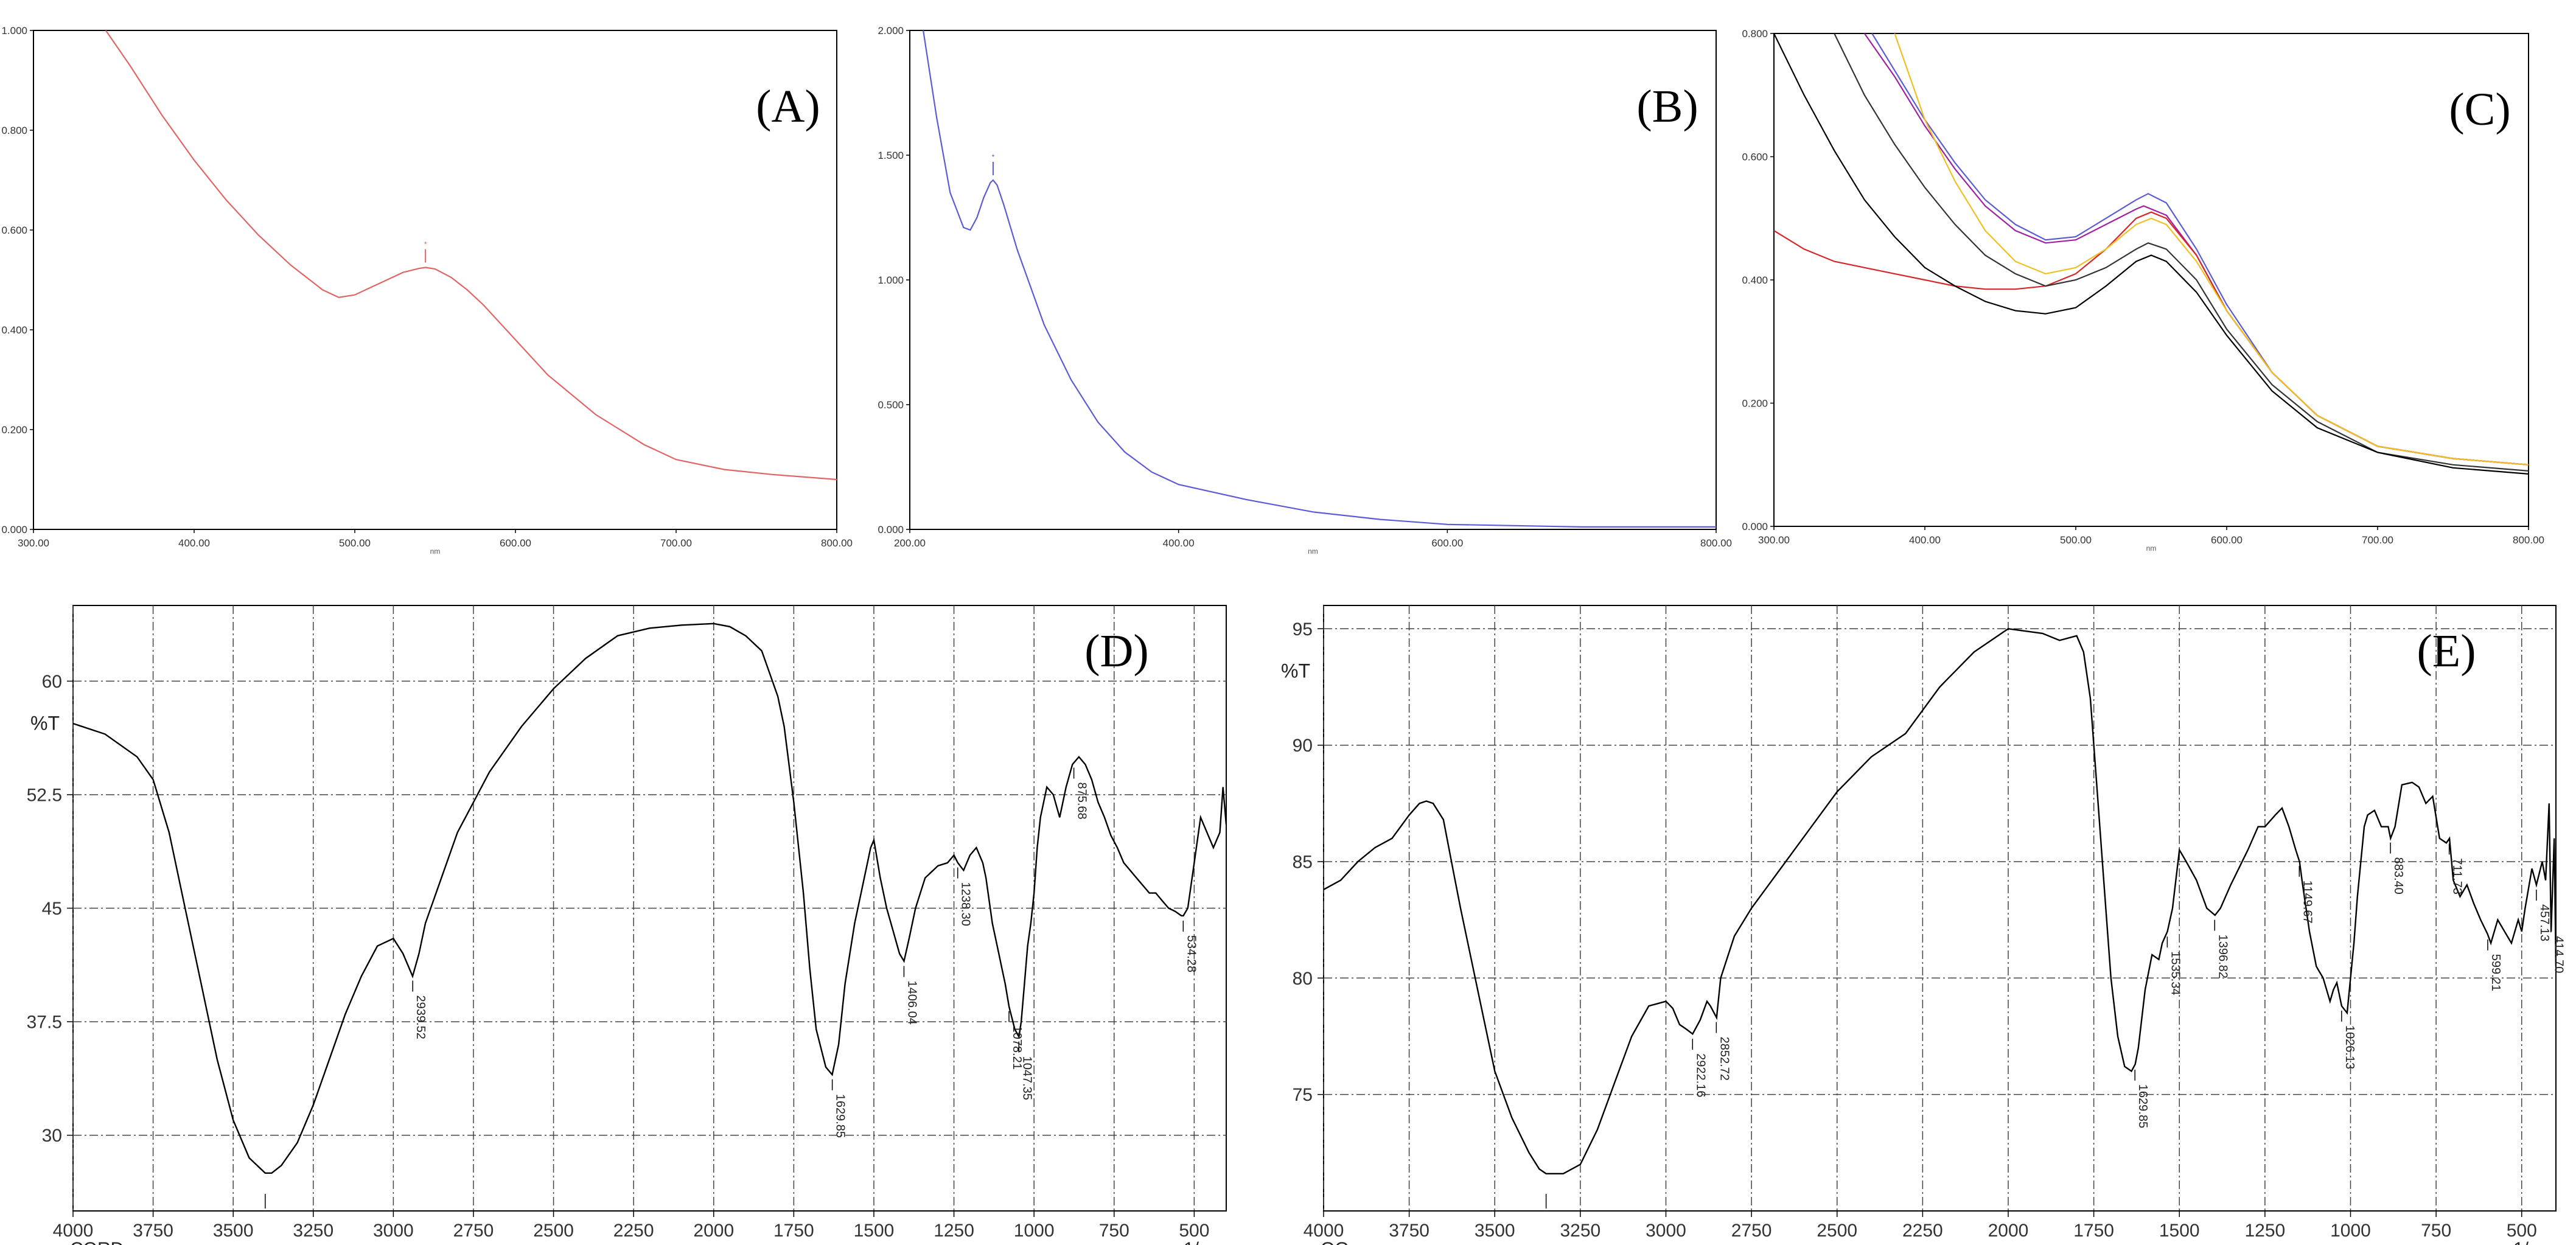 Image resolution: width=2576 pixels, height=1245 pixels. I want to click on panel-label: (E), so click(2446, 651).